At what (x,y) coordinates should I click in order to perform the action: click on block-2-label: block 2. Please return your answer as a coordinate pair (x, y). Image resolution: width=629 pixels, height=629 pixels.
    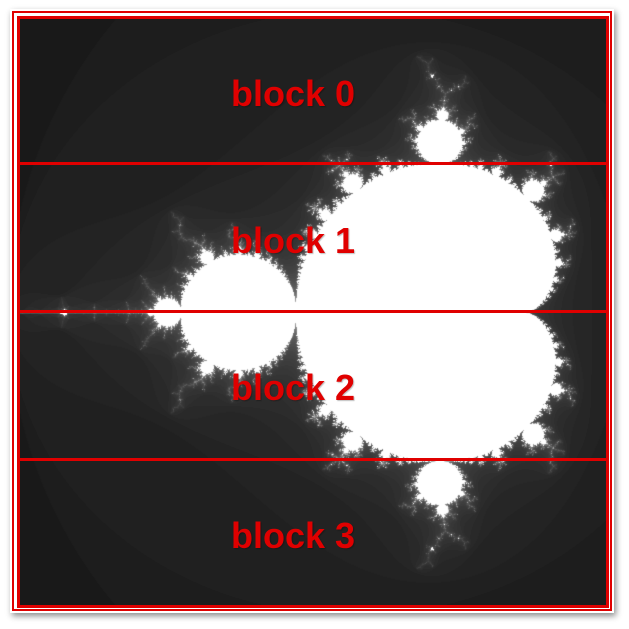
    Looking at the image, I should click on (293, 387).